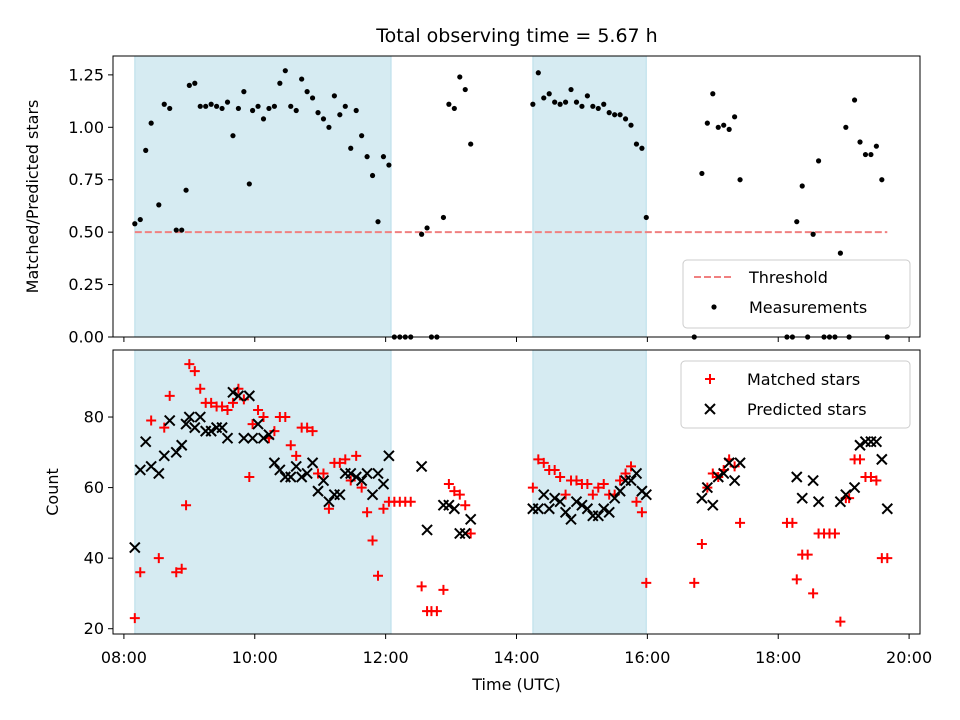 The image size is (960, 720). What do you see at coordinates (788, 277) in the screenshot?
I see `legend-threshold-label: Threshold` at bounding box center [788, 277].